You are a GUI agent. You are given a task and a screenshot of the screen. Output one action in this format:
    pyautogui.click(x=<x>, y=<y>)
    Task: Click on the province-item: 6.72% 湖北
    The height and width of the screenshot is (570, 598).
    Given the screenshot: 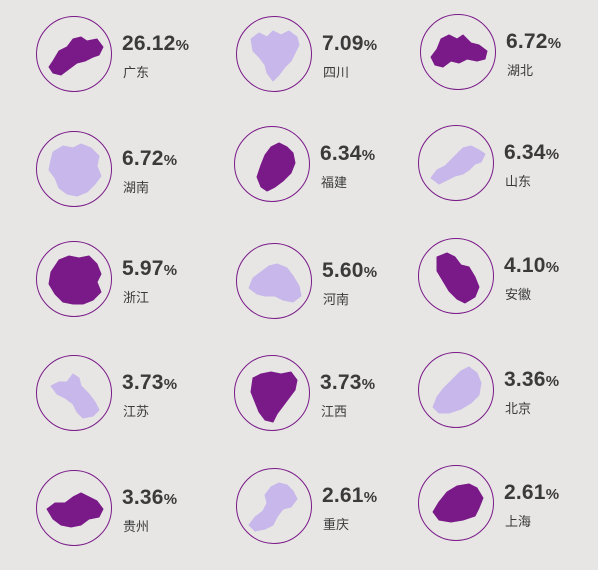 What is the action you would take?
    pyautogui.click(x=509, y=64)
    